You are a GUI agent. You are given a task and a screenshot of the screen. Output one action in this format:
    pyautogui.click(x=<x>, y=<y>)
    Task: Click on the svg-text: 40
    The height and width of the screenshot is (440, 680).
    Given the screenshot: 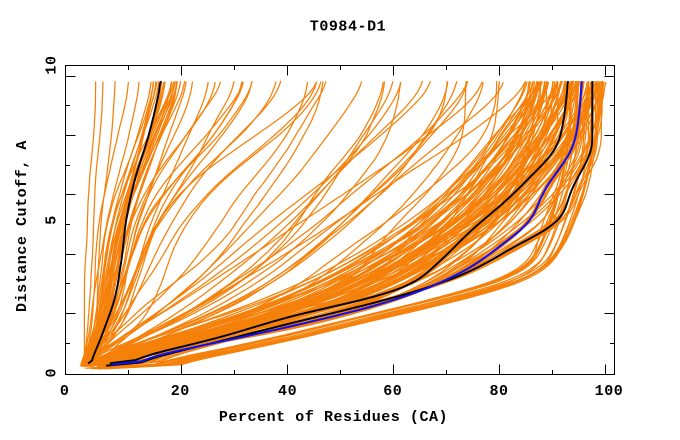 What is the action you would take?
    pyautogui.click(x=287, y=391)
    